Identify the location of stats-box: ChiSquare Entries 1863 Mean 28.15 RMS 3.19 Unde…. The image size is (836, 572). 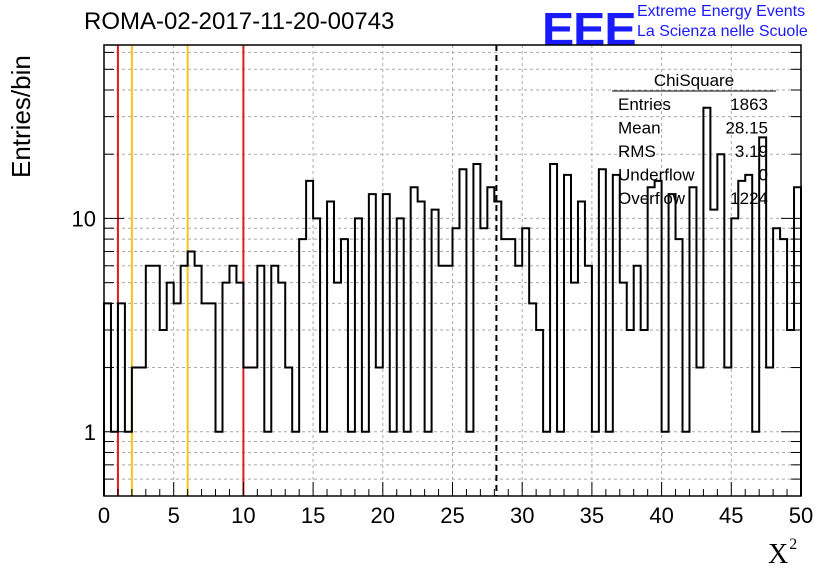
(694, 139).